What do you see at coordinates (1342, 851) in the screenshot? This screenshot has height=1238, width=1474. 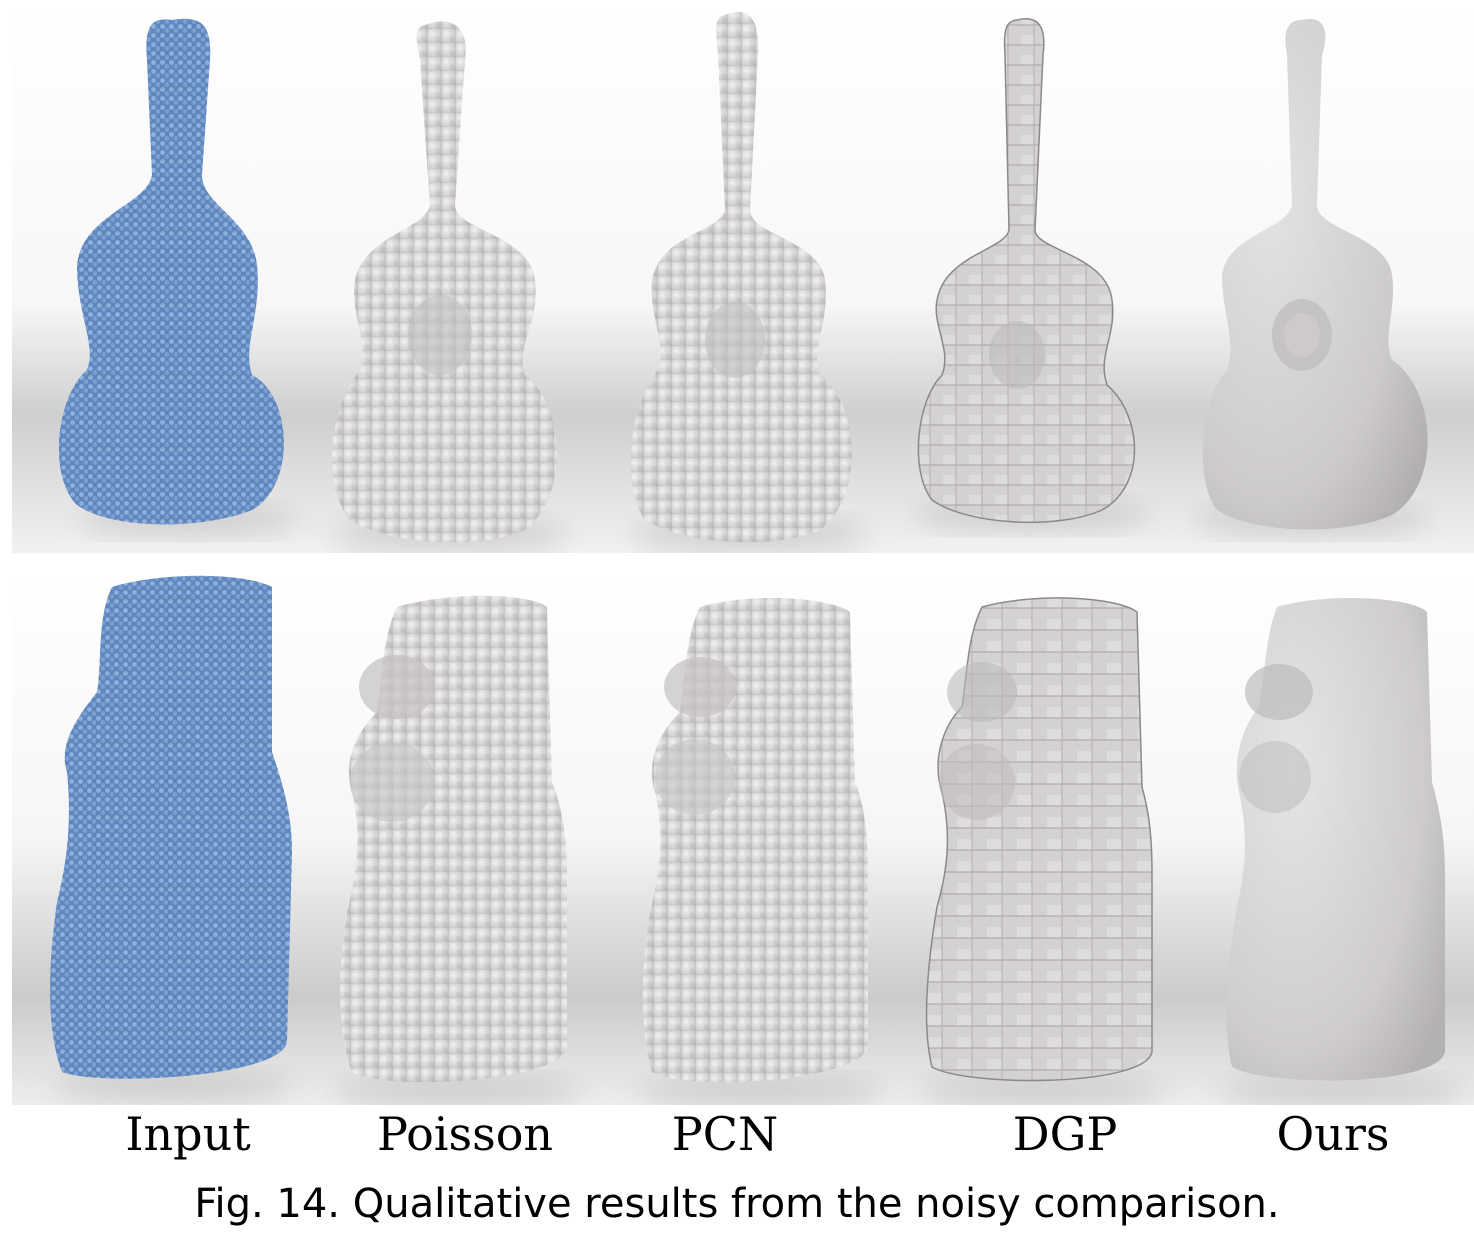 I see `moai-ours-mesh` at bounding box center [1342, 851].